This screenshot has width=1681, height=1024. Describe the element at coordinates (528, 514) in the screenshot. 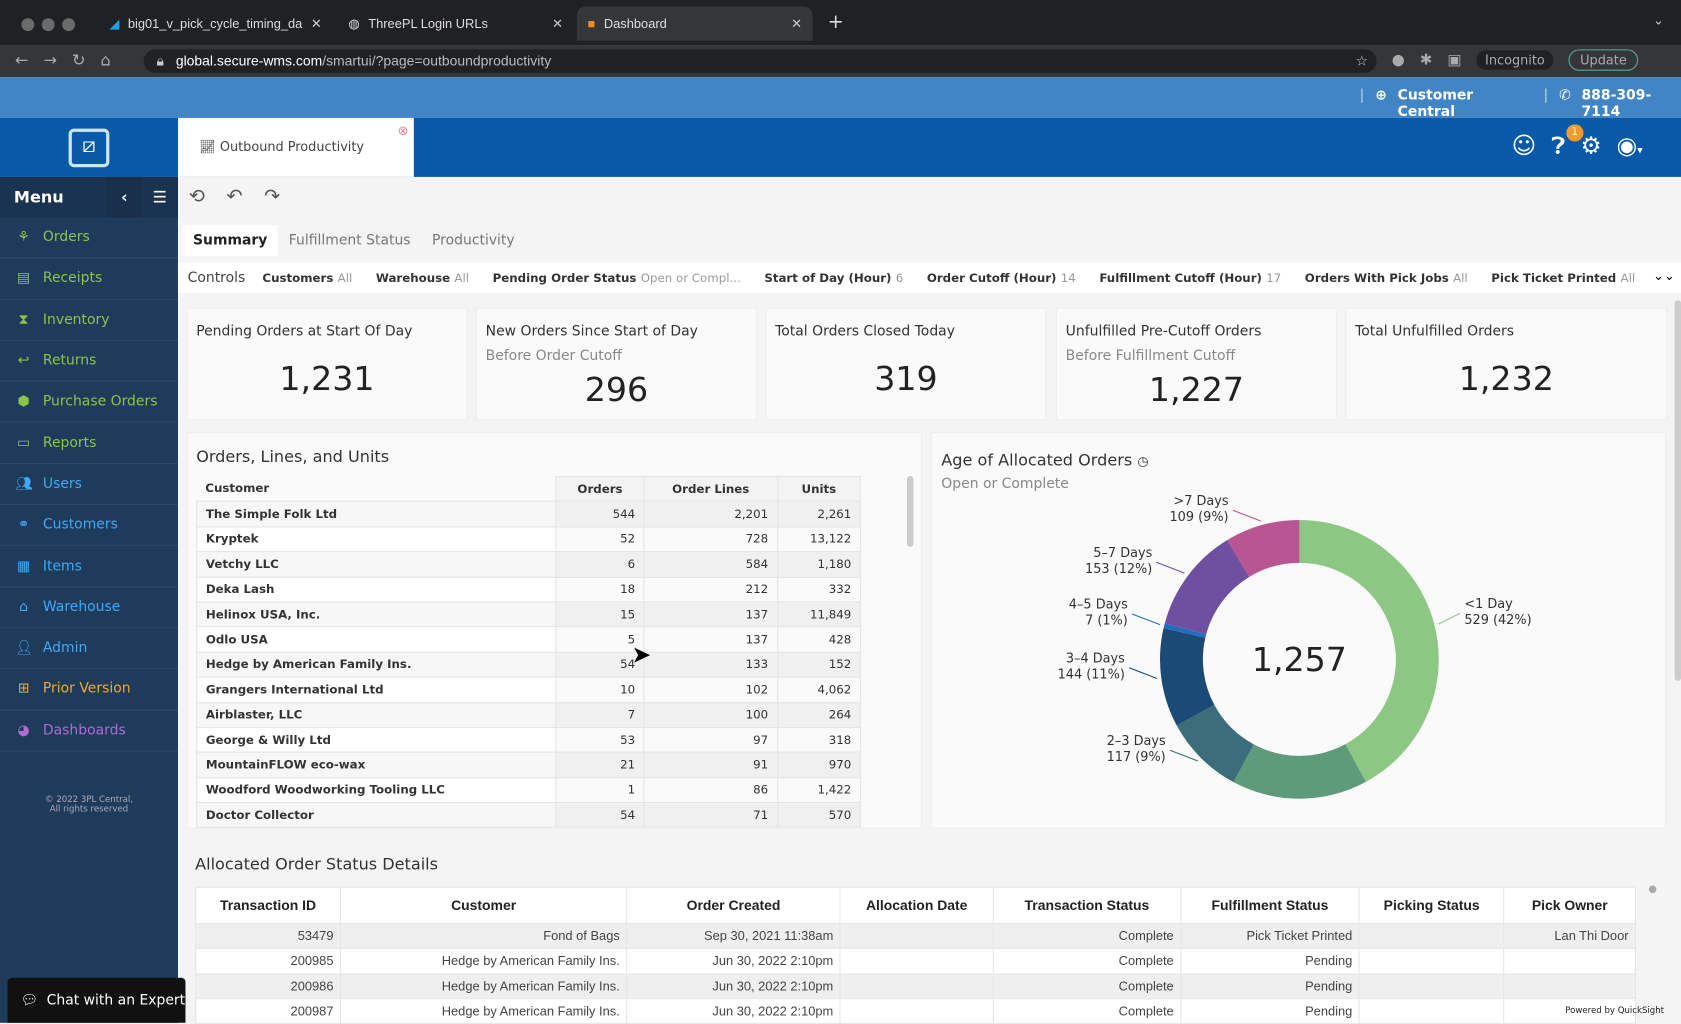

I see `table-row: The Simple Folk Ltd 544 2,201 2,261` at that location.